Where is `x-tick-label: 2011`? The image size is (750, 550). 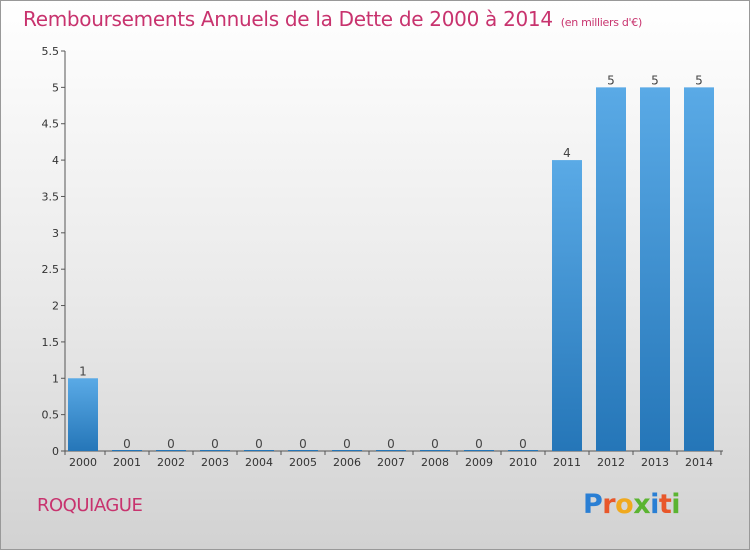 x-tick-label: 2011 is located at coordinates (567, 462).